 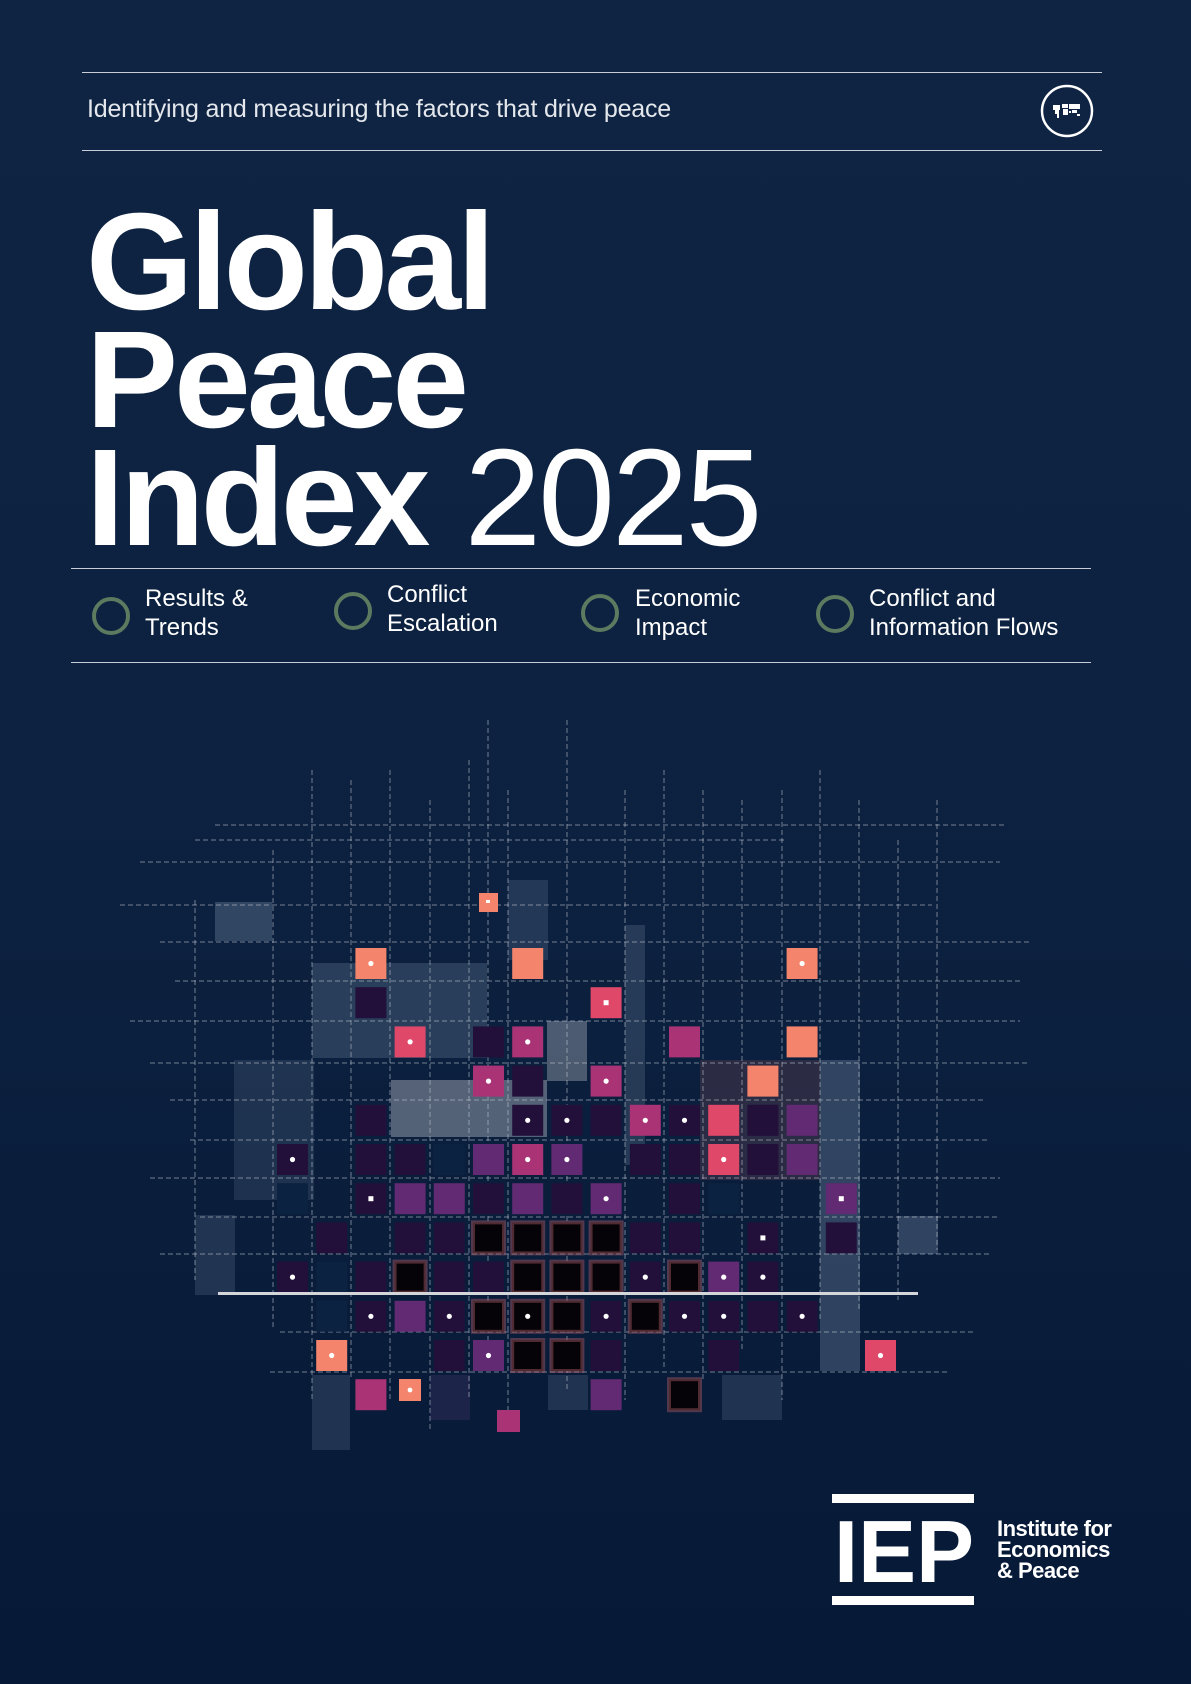 What do you see at coordinates (903, 1600) in the screenshot?
I see `logo-bar-bottom` at bounding box center [903, 1600].